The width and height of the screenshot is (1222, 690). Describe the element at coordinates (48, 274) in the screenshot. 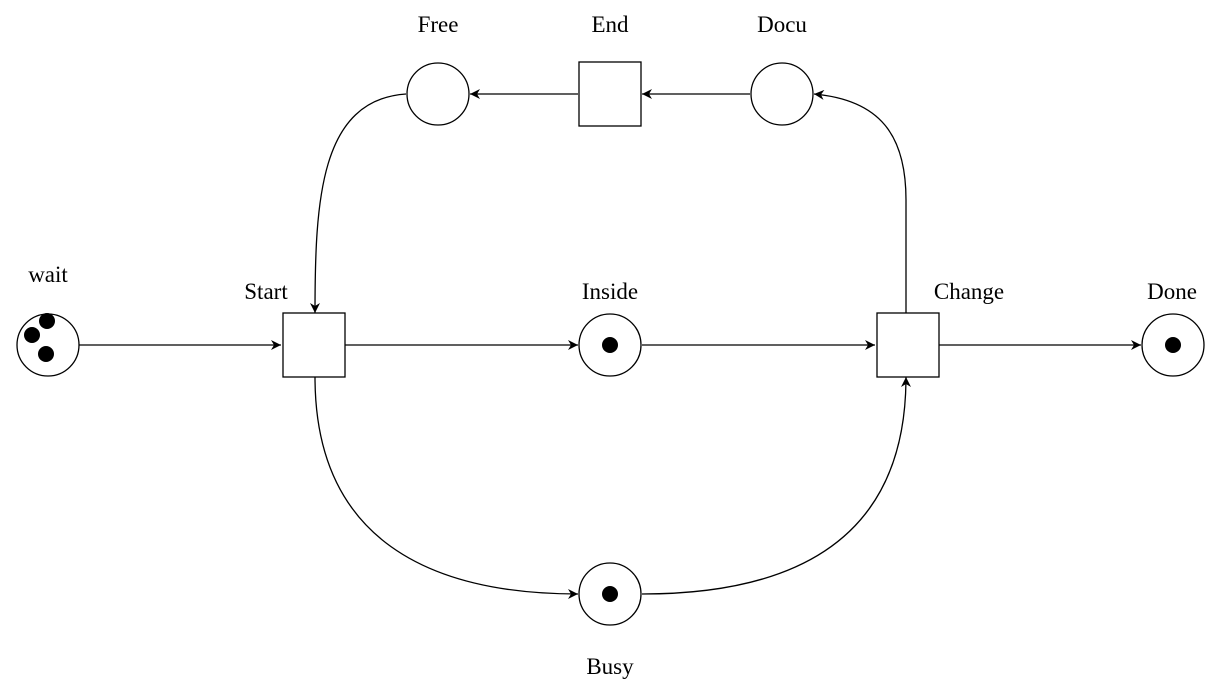

I see `place-label-wait: wait` at that location.